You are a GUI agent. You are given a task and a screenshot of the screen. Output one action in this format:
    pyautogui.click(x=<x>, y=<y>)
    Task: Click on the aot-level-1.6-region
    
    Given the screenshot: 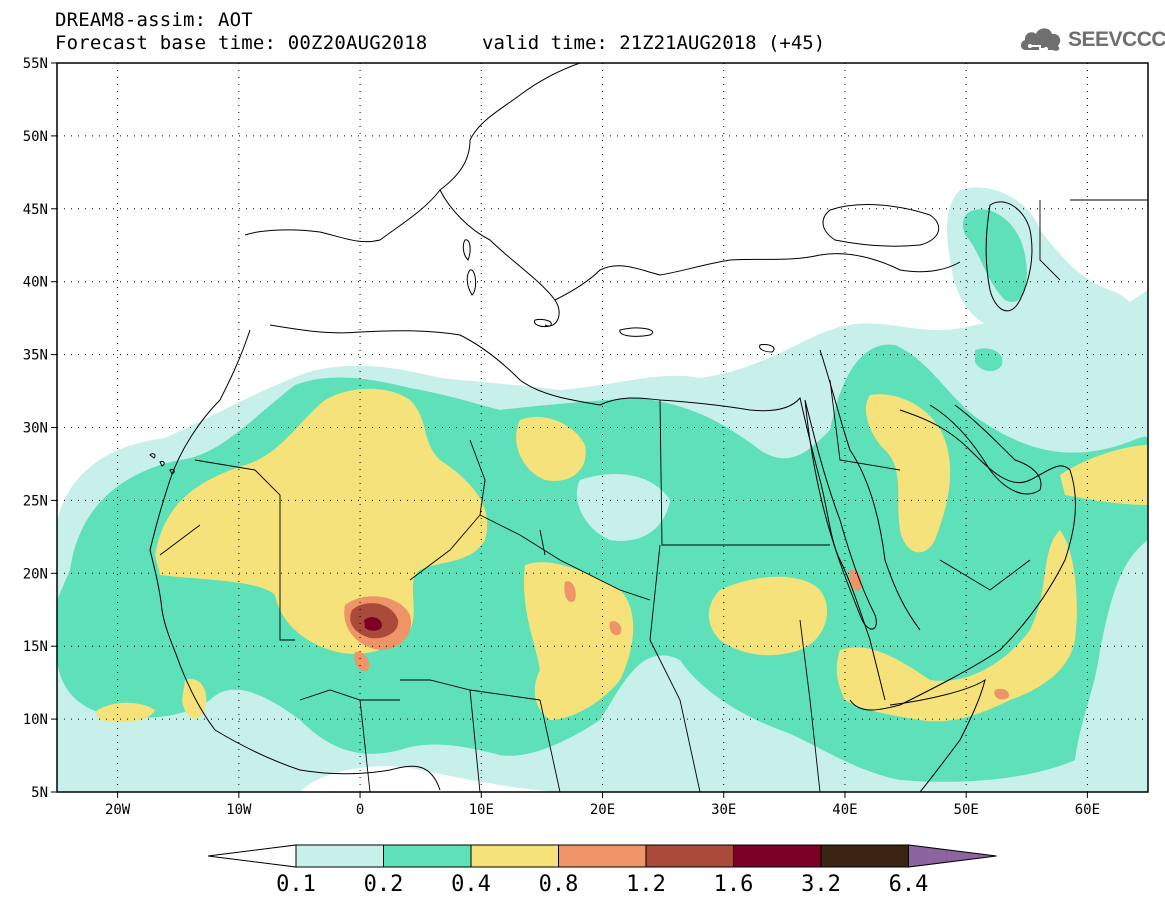 What is the action you would take?
    pyautogui.click(x=373, y=624)
    